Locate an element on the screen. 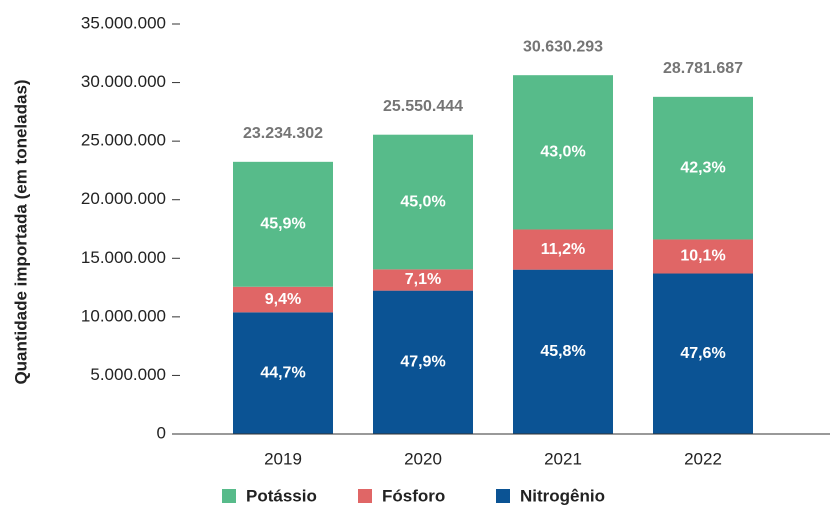 The image size is (830, 506). data-label: 45,0% is located at coordinates (422, 201).